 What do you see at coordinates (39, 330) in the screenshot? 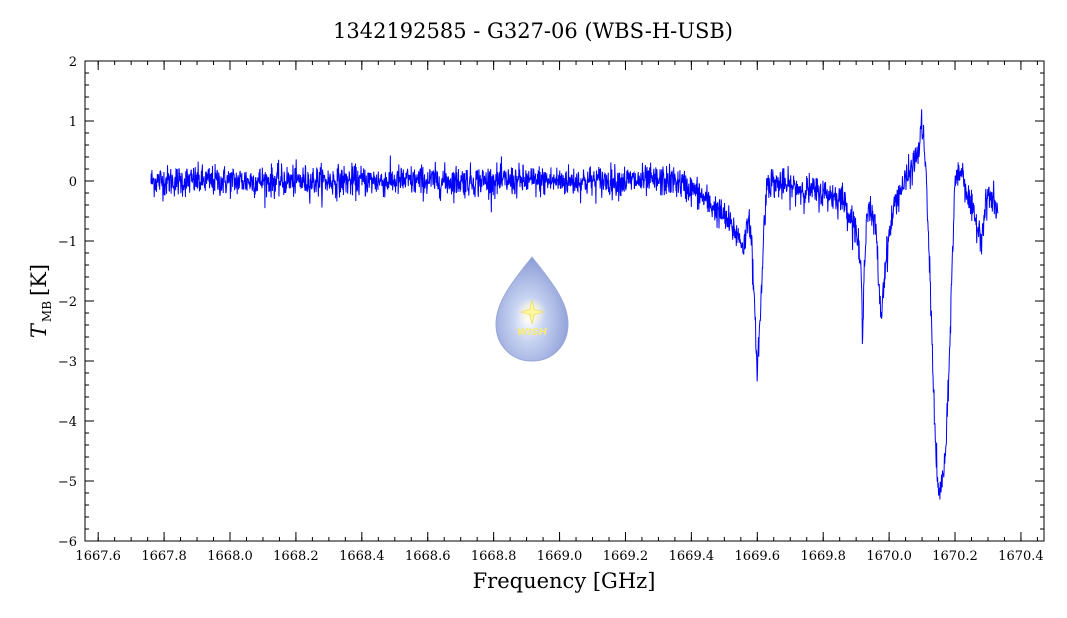
I see `y-label-symbol: T` at bounding box center [39, 330].